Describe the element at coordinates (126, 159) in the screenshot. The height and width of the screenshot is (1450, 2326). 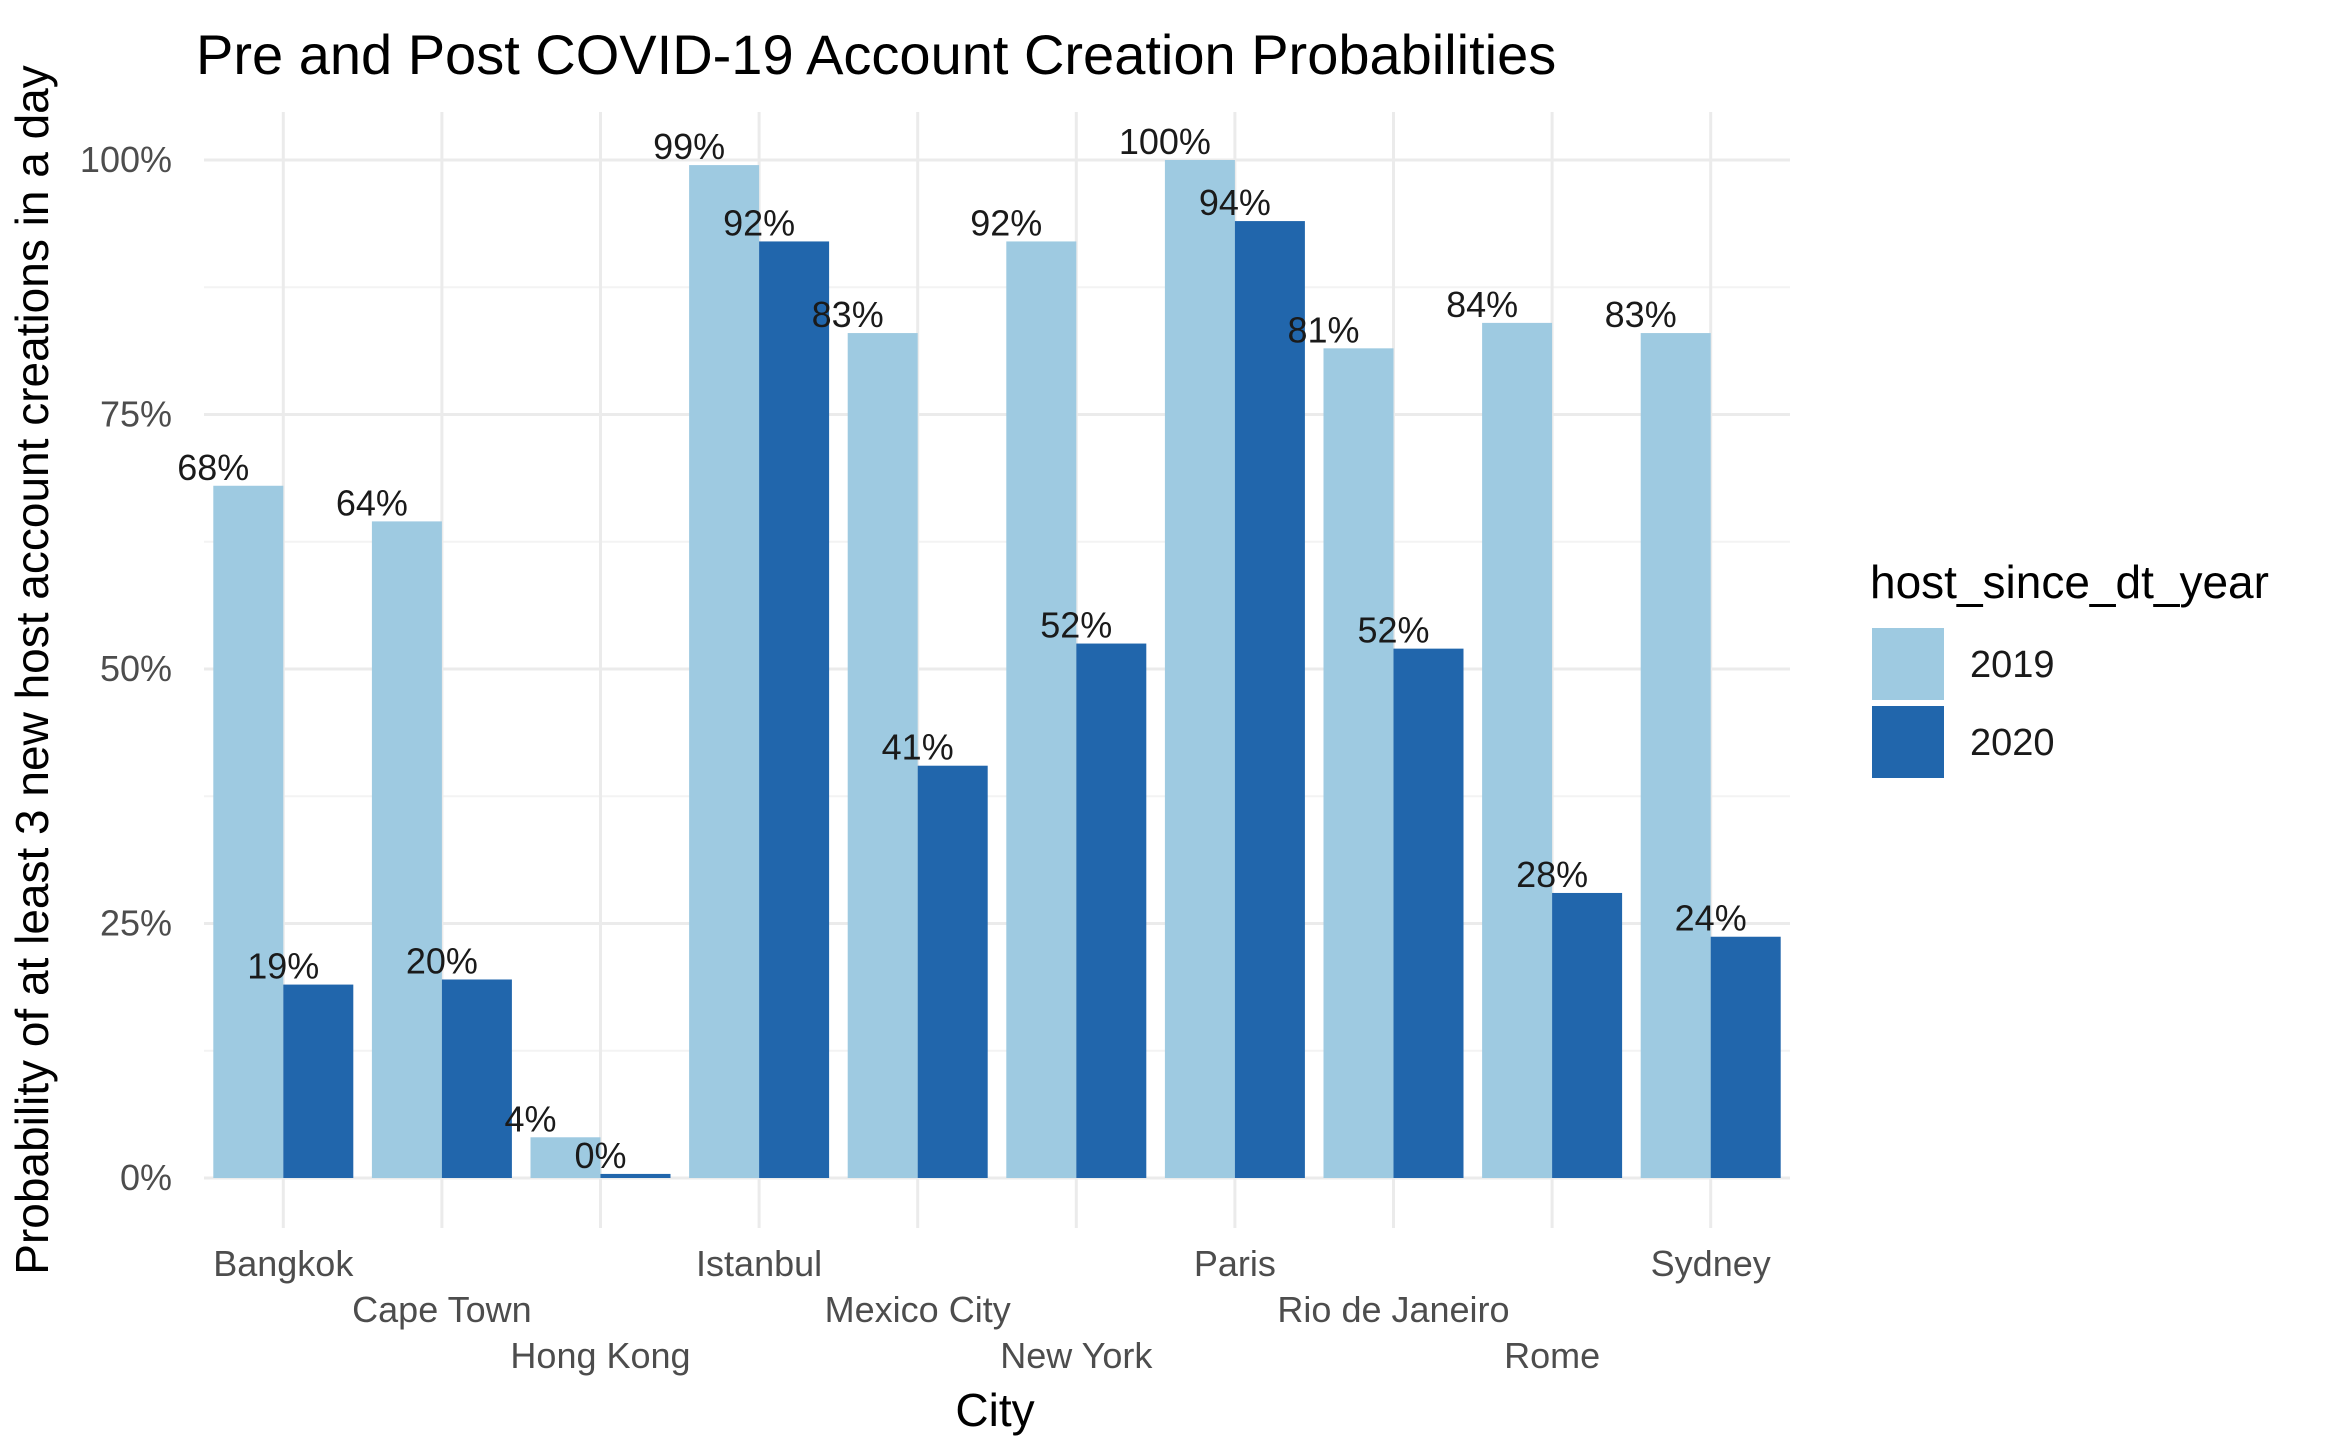
I see `y-tick-label: 100%` at that location.